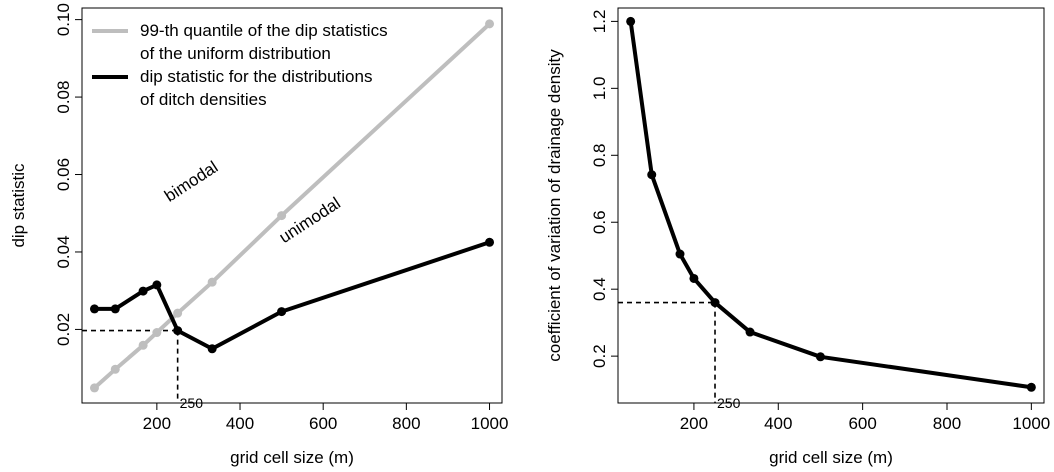 The width and height of the screenshot is (1054, 472). What do you see at coordinates (203, 99) in the screenshot?
I see `legend-label: of ditch densities` at bounding box center [203, 99].